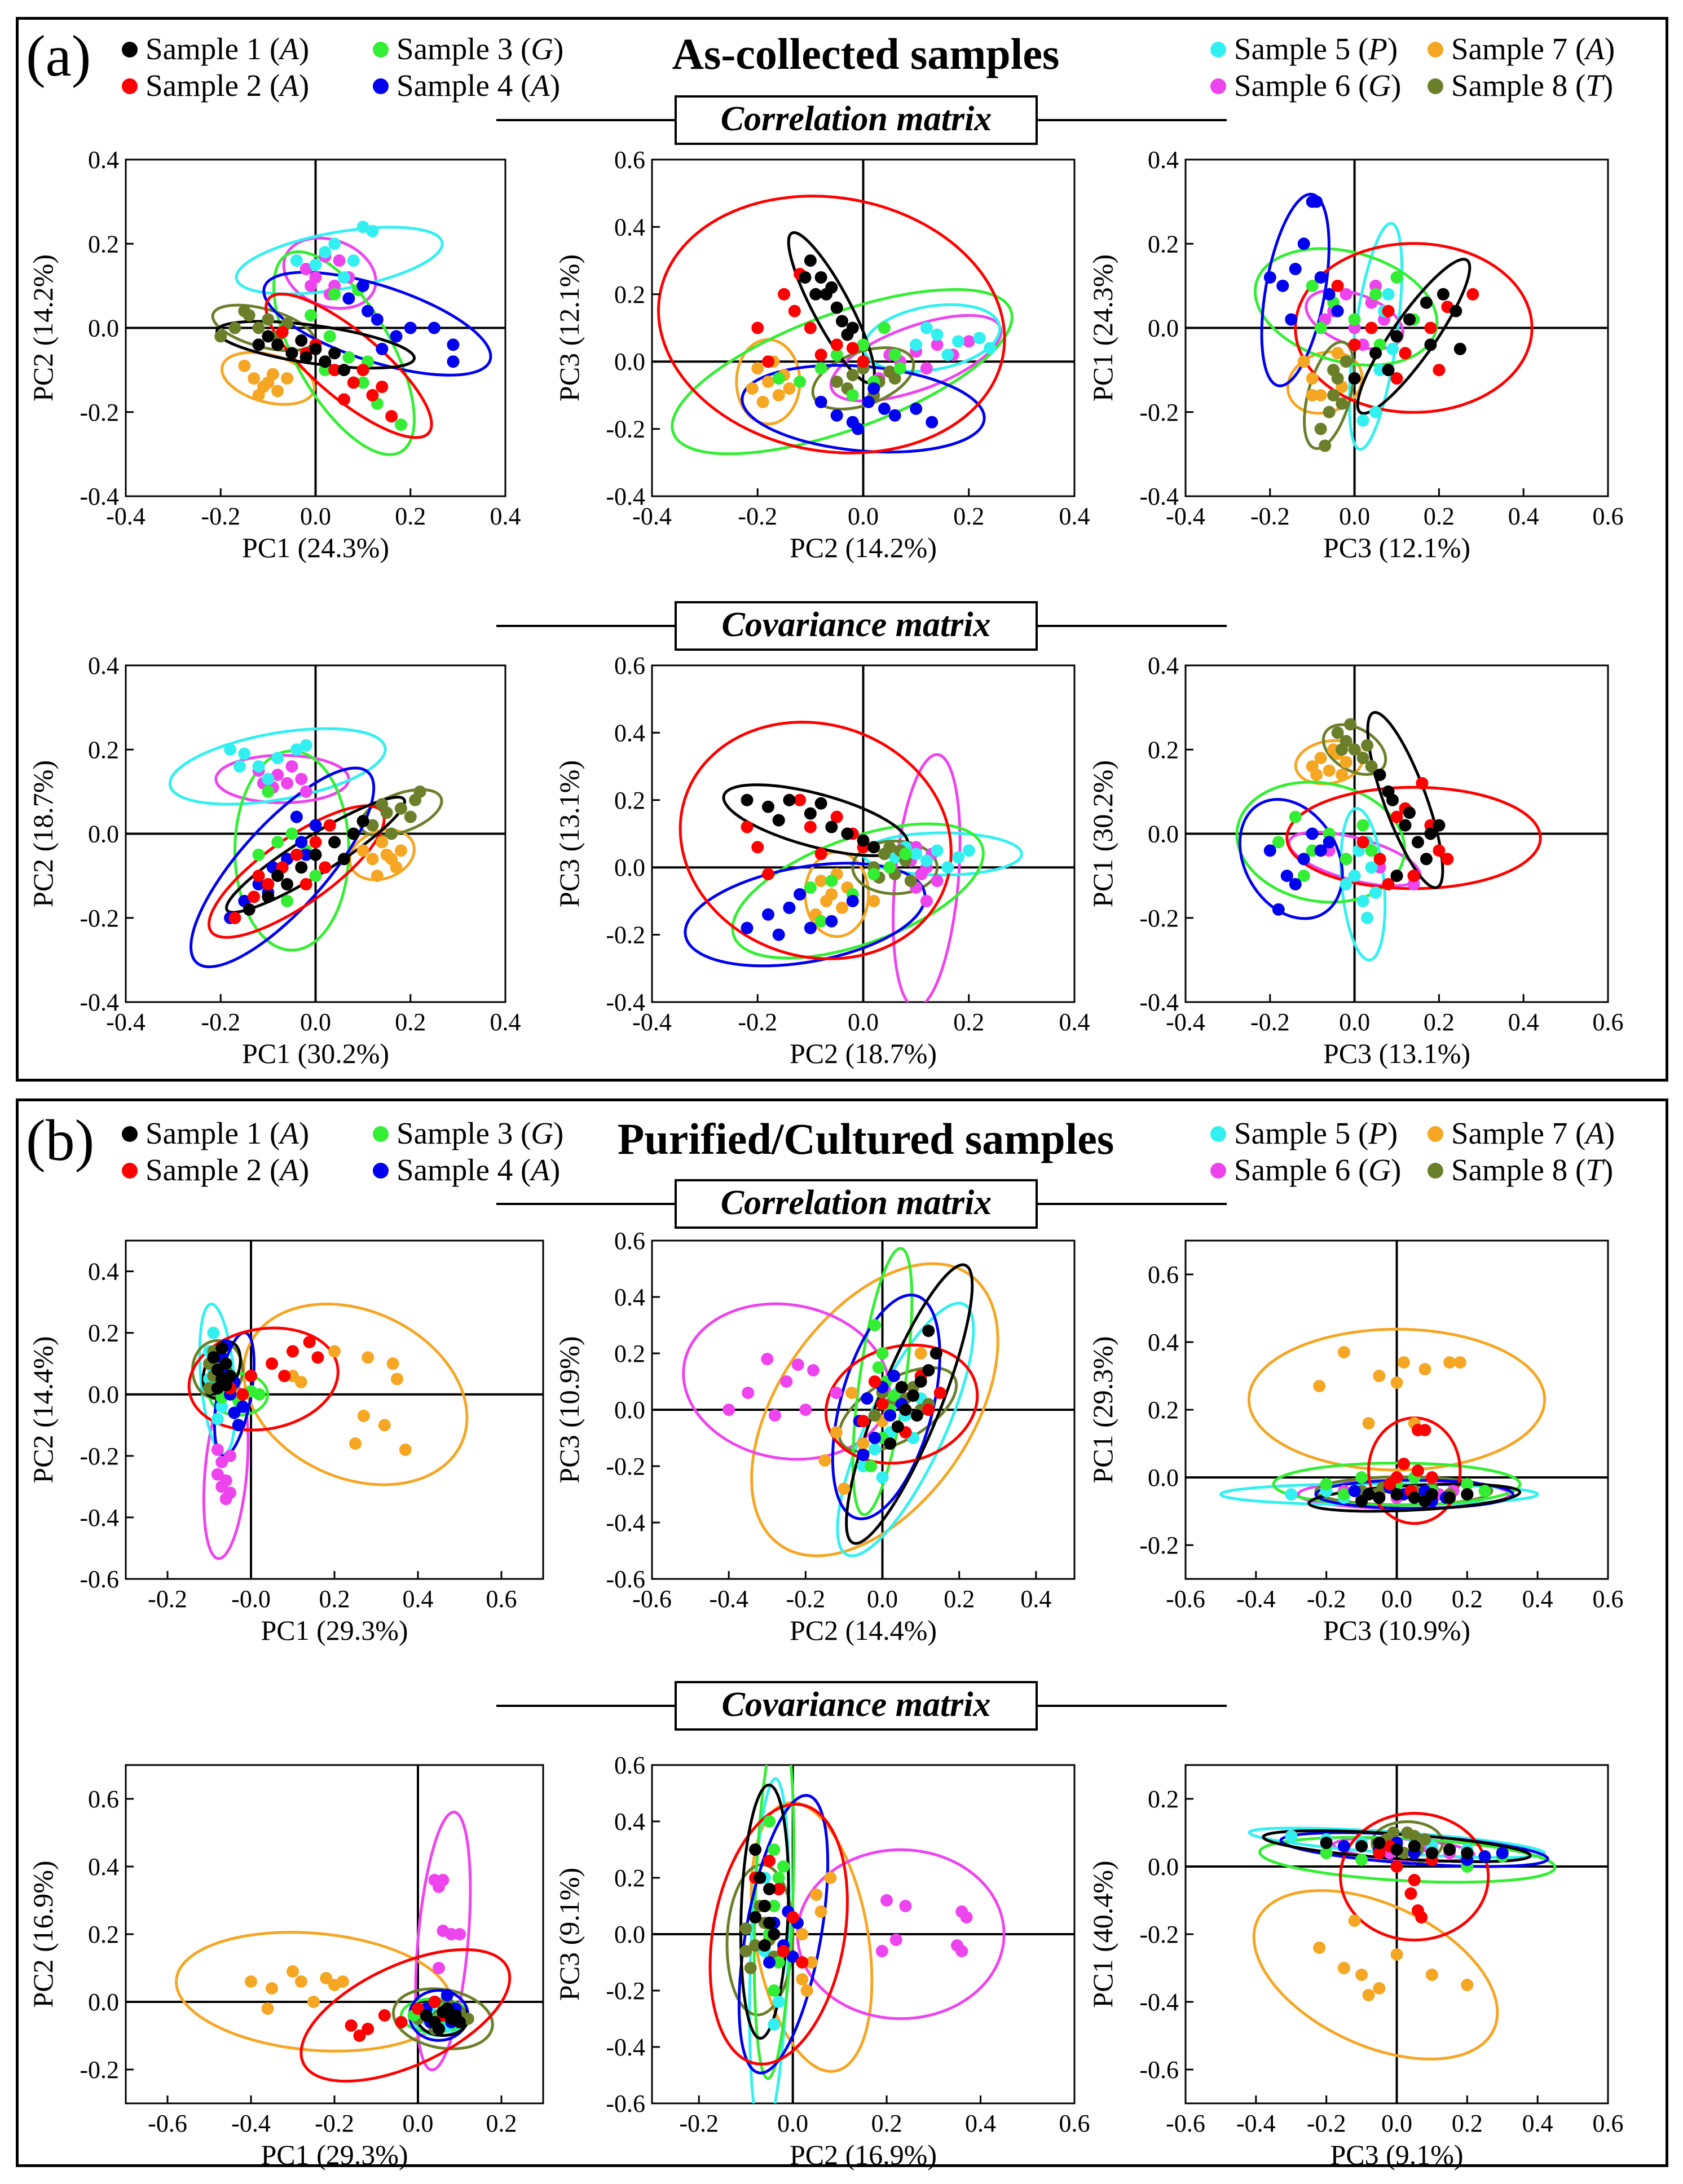 The image size is (1683, 2184). What do you see at coordinates (625, 2103) in the screenshot?
I see `y-tick-label: -0.6` at bounding box center [625, 2103].